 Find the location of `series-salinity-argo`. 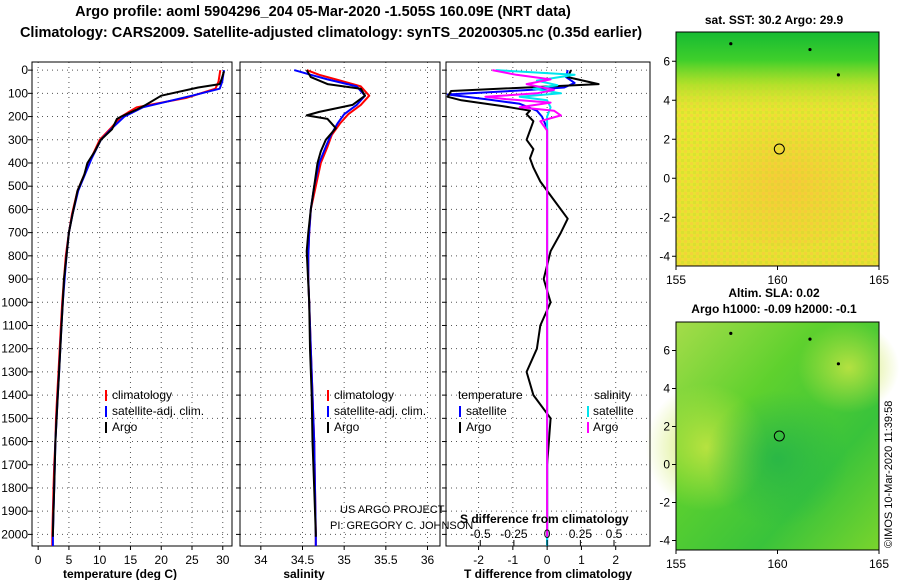

series-salinity-argo is located at coordinates (335, 303).